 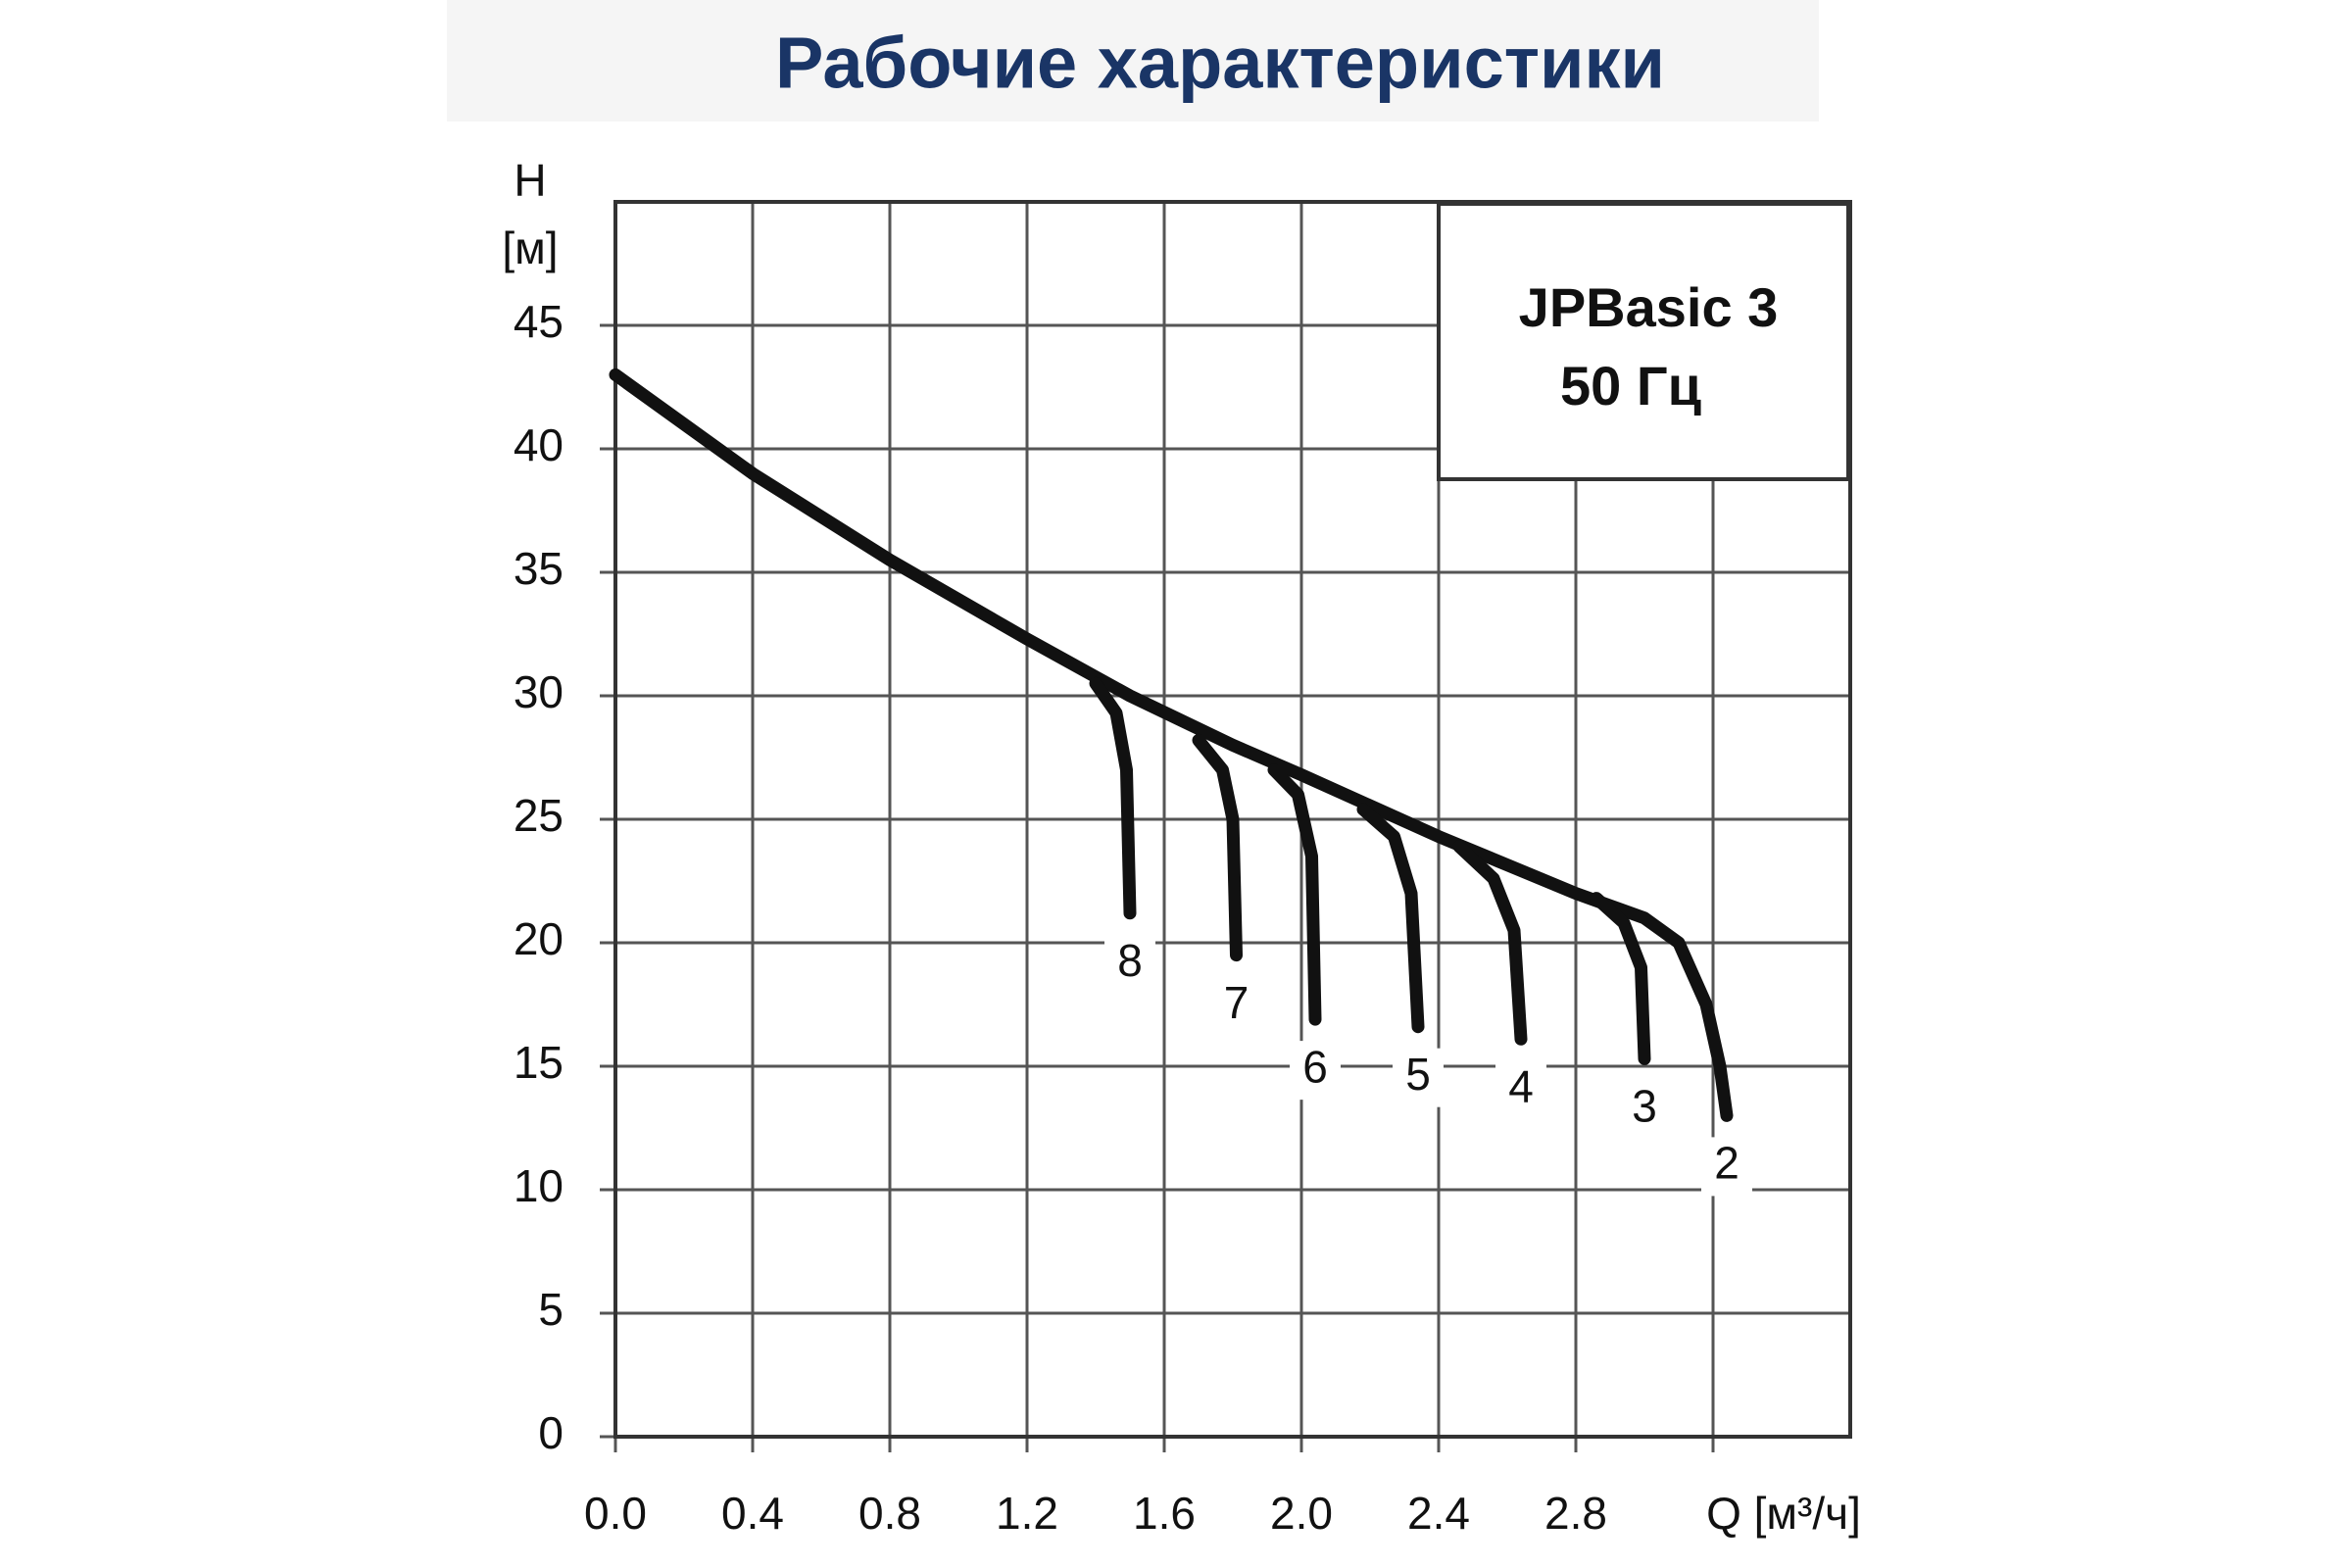 I want to click on curve-label: 2, so click(x=1727, y=1163).